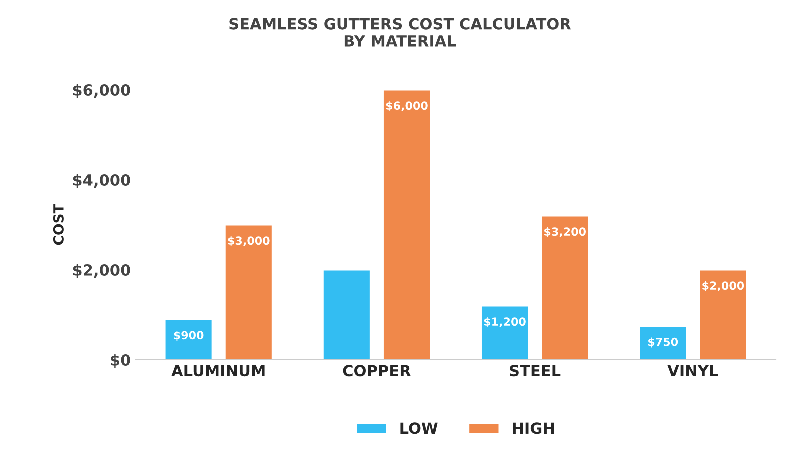 The height and width of the screenshot is (450, 800). Describe the element at coordinates (693, 370) in the screenshot. I see `x-tick-label: VINYL` at that location.